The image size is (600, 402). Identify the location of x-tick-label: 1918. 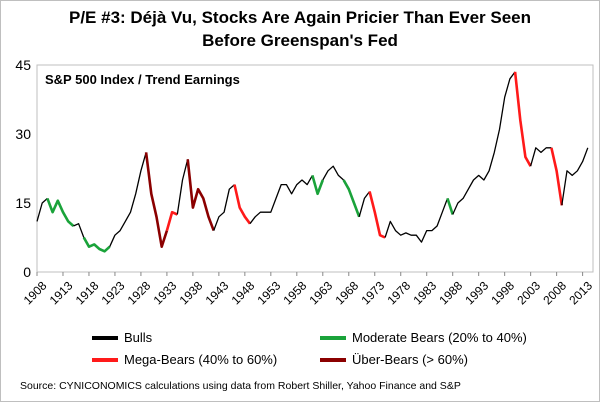
(87, 292).